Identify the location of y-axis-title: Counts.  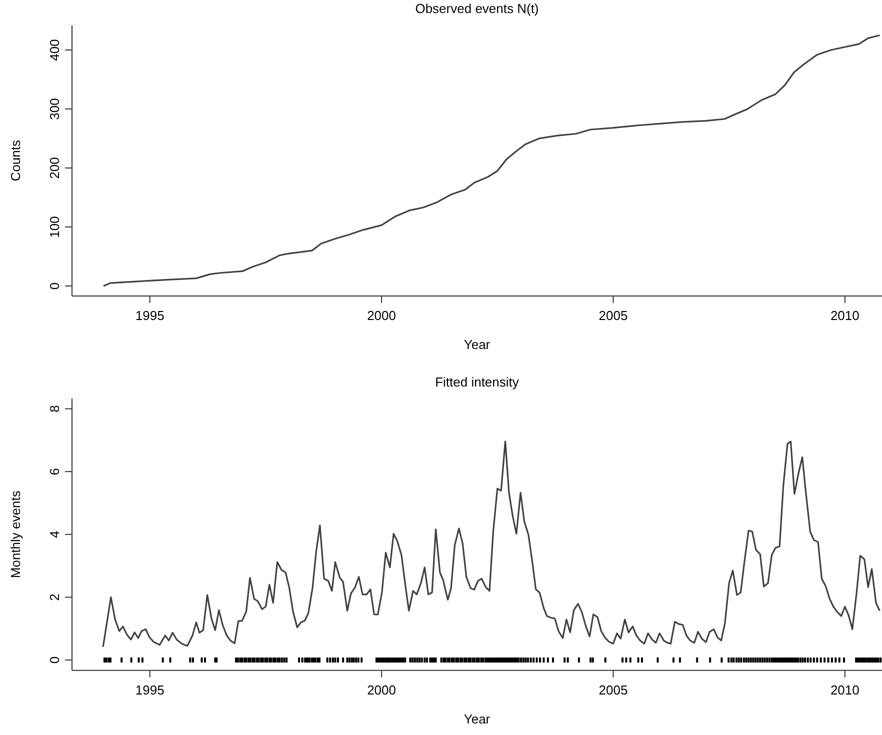
(15, 161).